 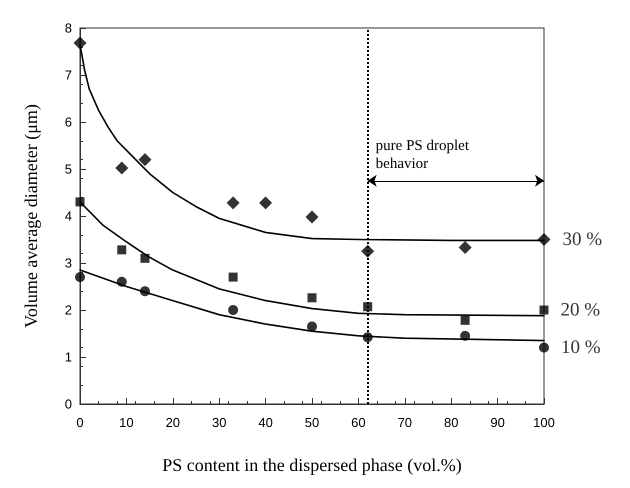 What do you see at coordinates (68, 75) in the screenshot?
I see `y-tick-label: 7` at bounding box center [68, 75].